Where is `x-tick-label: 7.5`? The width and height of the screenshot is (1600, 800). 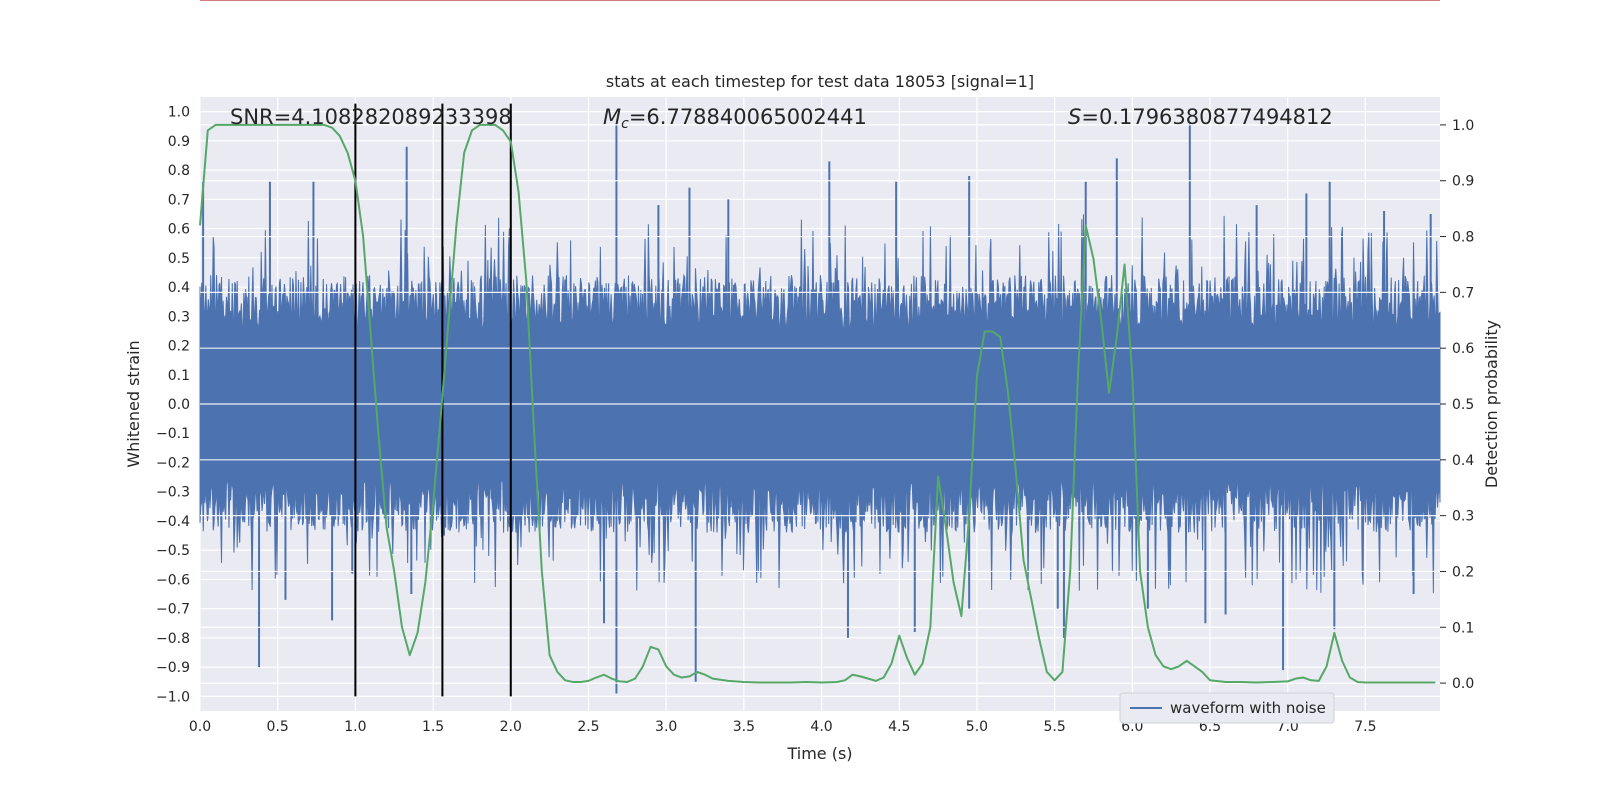
x-tick-label: 7.5 is located at coordinates (1365, 727).